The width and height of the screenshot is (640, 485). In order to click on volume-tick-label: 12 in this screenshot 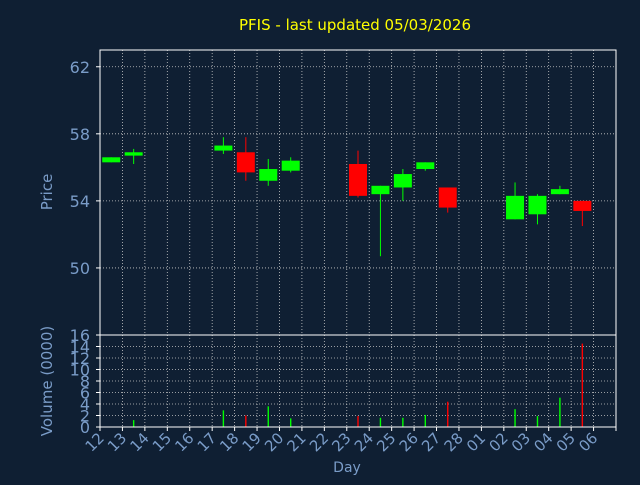, I will do `click(80, 358)`.